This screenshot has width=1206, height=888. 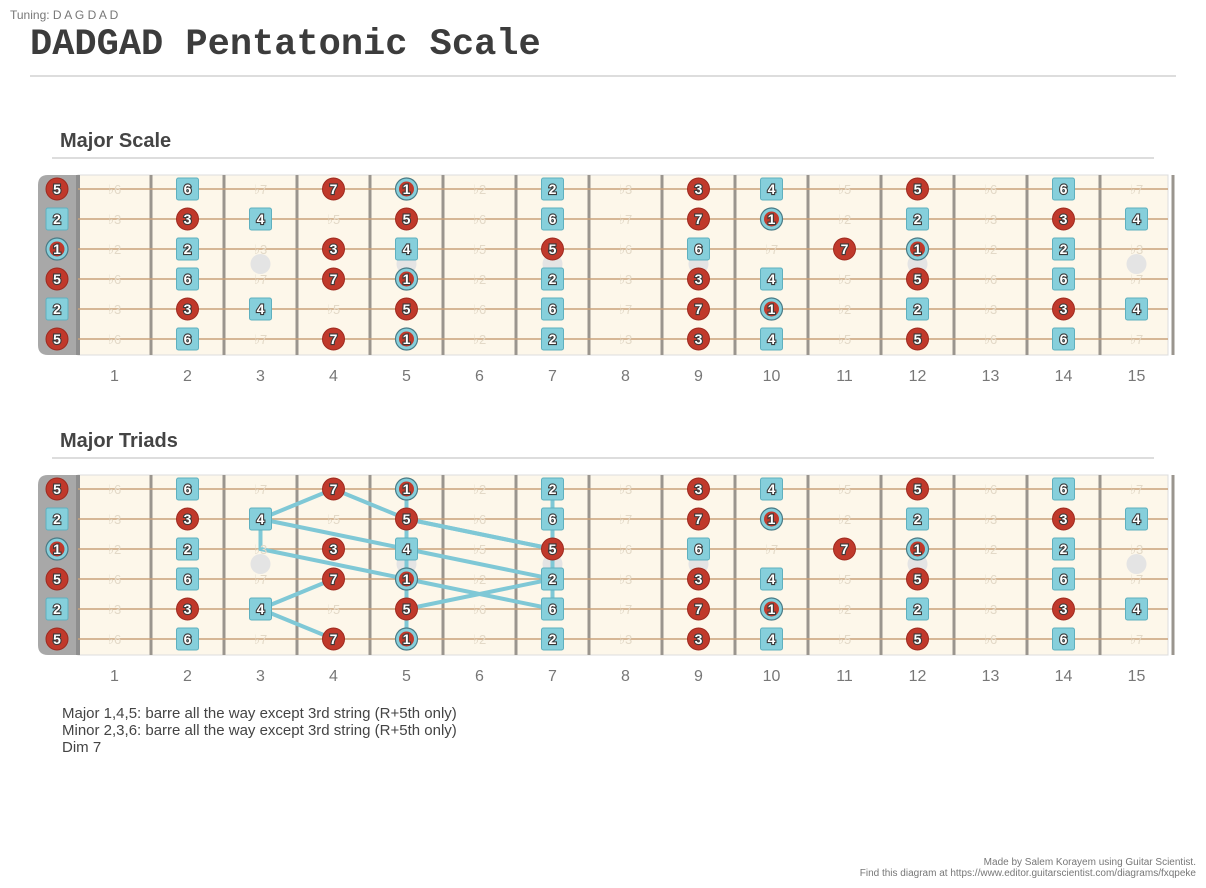 I want to click on fret-number: 14, so click(x=1064, y=376).